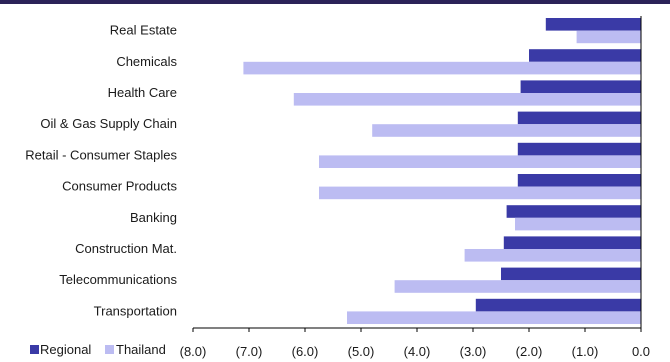 This screenshot has height=362, width=670. I want to click on category-label: Telecommunications, so click(118, 279).